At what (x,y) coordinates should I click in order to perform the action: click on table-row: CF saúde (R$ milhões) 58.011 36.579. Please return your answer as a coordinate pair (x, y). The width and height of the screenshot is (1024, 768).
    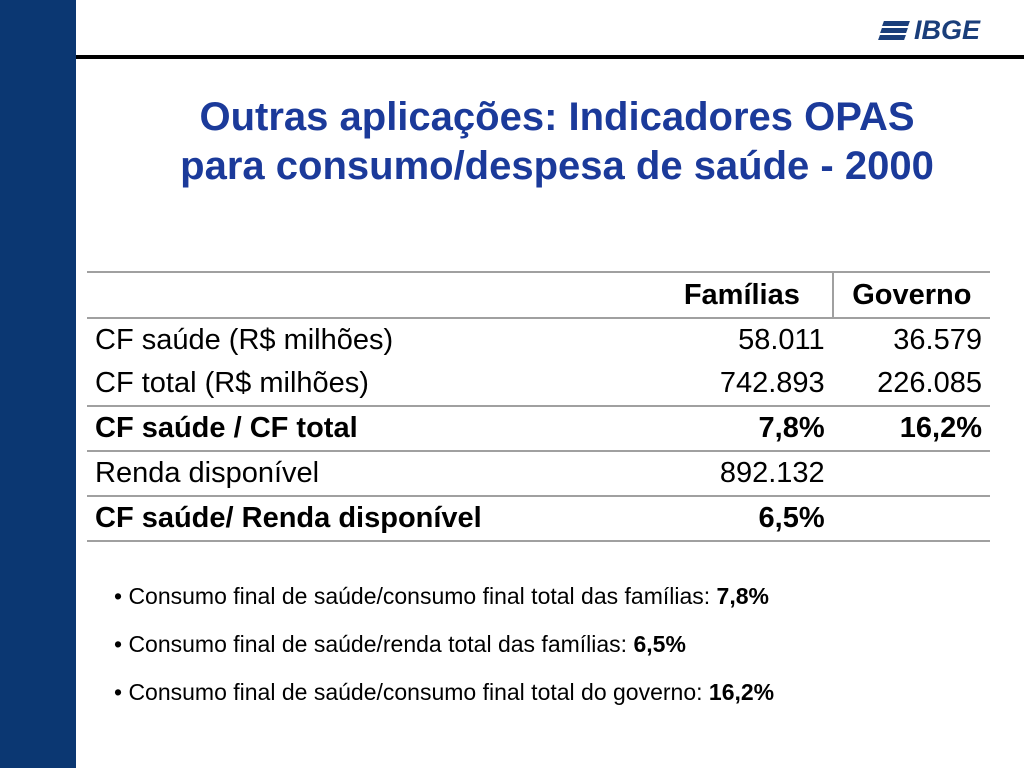
    Looking at the image, I should click on (538, 340).